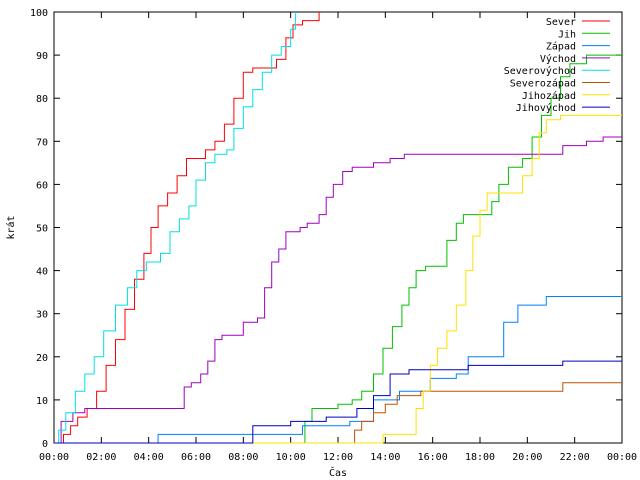  What do you see at coordinates (567, 34) in the screenshot?
I see `legend-label: Jih` at bounding box center [567, 34].